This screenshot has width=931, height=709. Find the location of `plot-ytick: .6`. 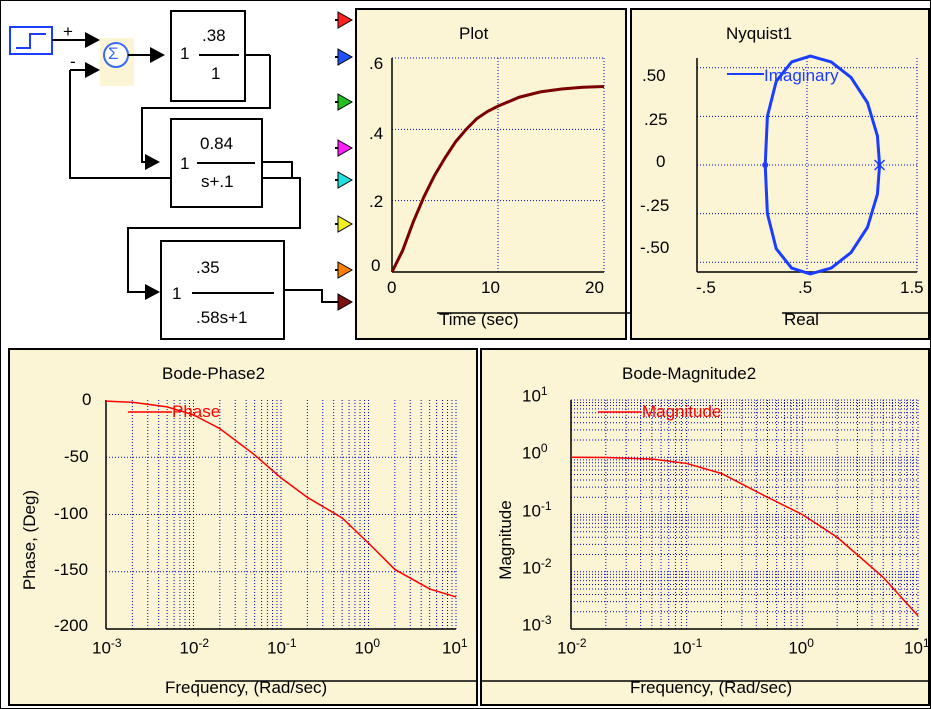

plot-ytick: .6 is located at coordinates (376, 63).